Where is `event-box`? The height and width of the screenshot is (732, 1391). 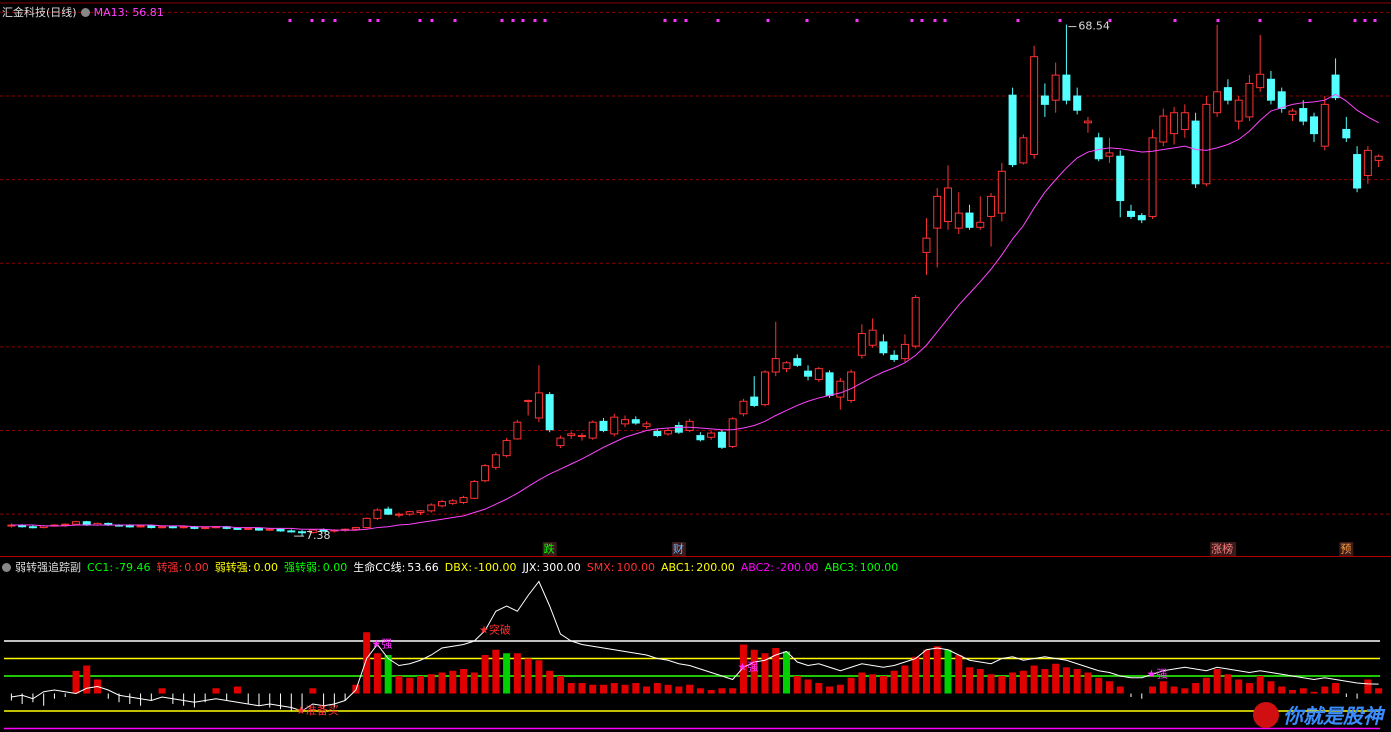
event-box is located at coordinates (549, 549).